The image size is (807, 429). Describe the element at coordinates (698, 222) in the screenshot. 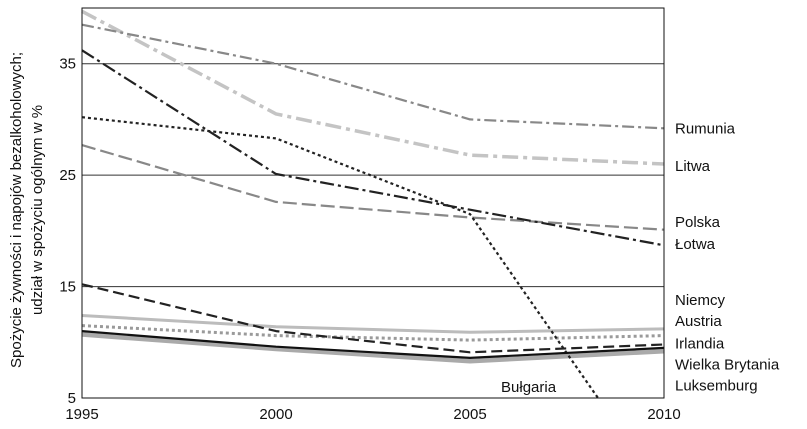

I see `series-end-label: Polska` at that location.